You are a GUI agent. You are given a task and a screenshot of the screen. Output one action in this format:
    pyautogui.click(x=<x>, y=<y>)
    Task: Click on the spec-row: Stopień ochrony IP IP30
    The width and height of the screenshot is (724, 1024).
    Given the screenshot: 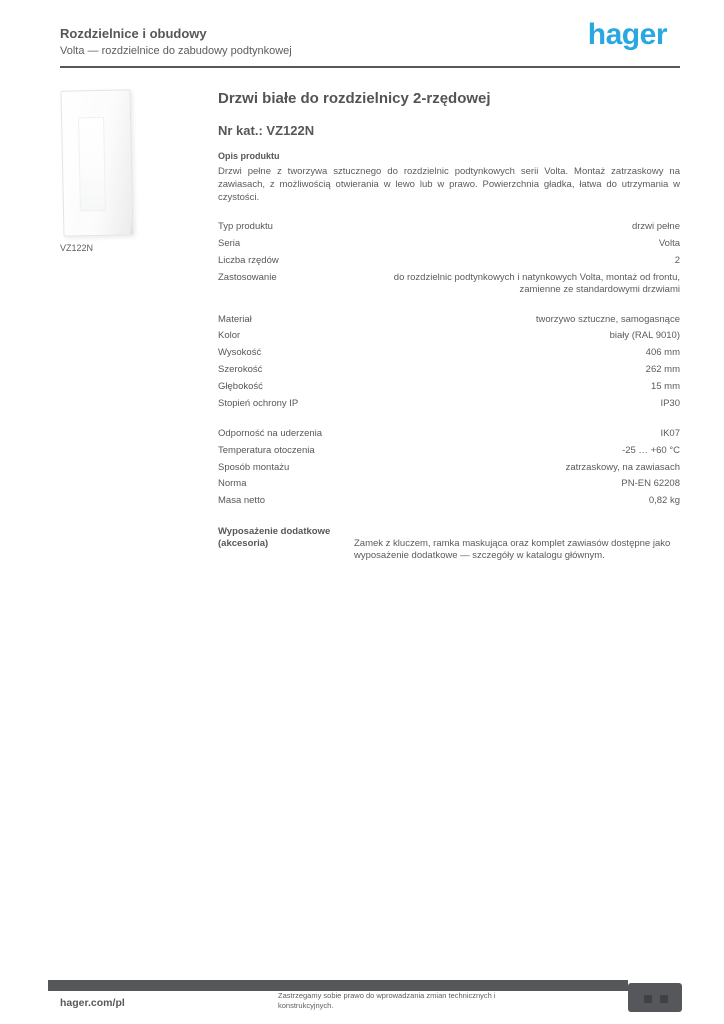 What is the action you would take?
    pyautogui.click(x=449, y=403)
    